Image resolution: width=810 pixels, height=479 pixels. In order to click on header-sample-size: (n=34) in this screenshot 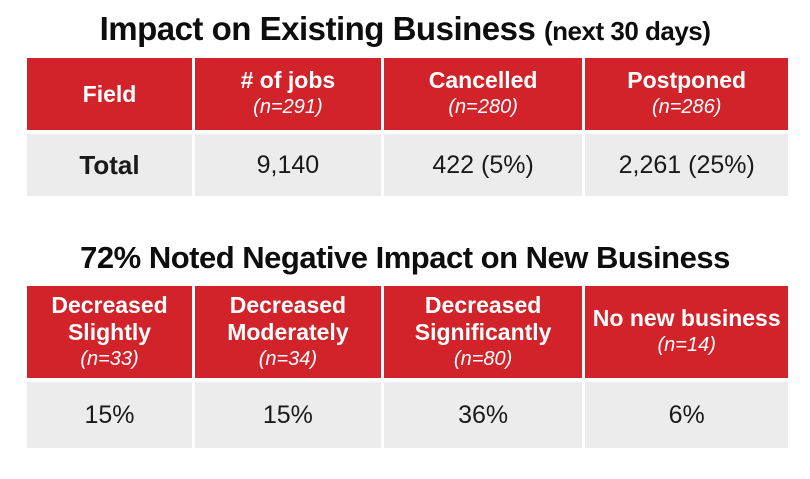, I will do `click(288, 358)`.